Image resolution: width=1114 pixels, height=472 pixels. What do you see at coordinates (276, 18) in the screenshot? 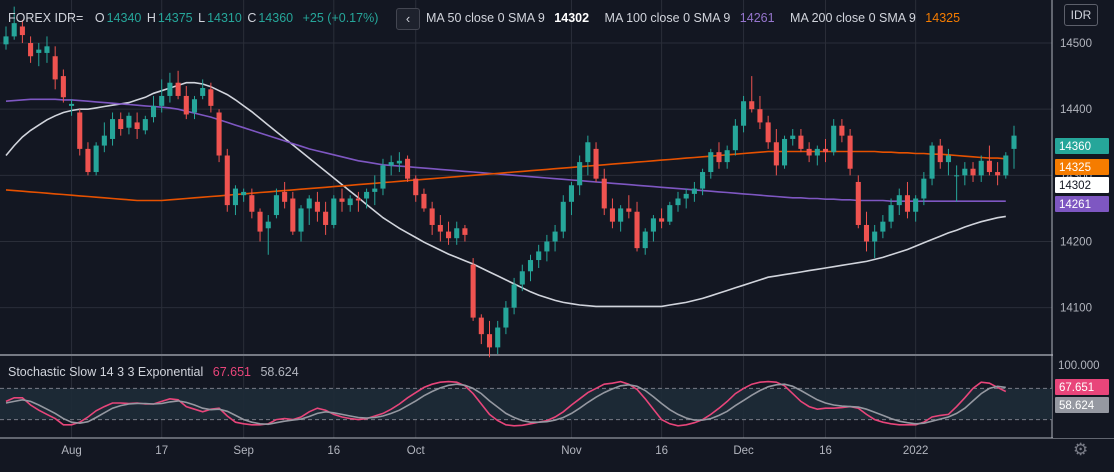
I see `close-value: 14360` at bounding box center [276, 18].